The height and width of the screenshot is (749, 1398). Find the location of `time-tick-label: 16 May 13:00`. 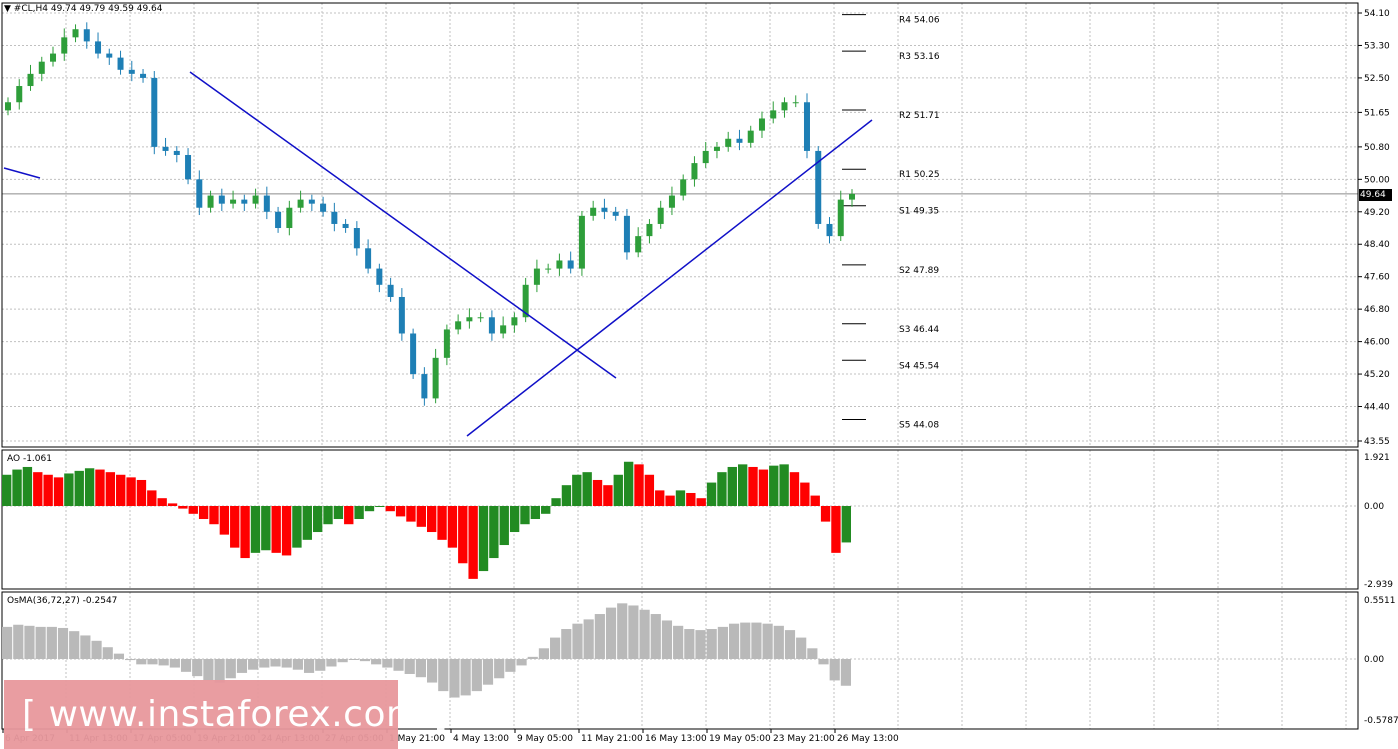

time-tick-label: 16 May 13:00 is located at coordinates (676, 739).